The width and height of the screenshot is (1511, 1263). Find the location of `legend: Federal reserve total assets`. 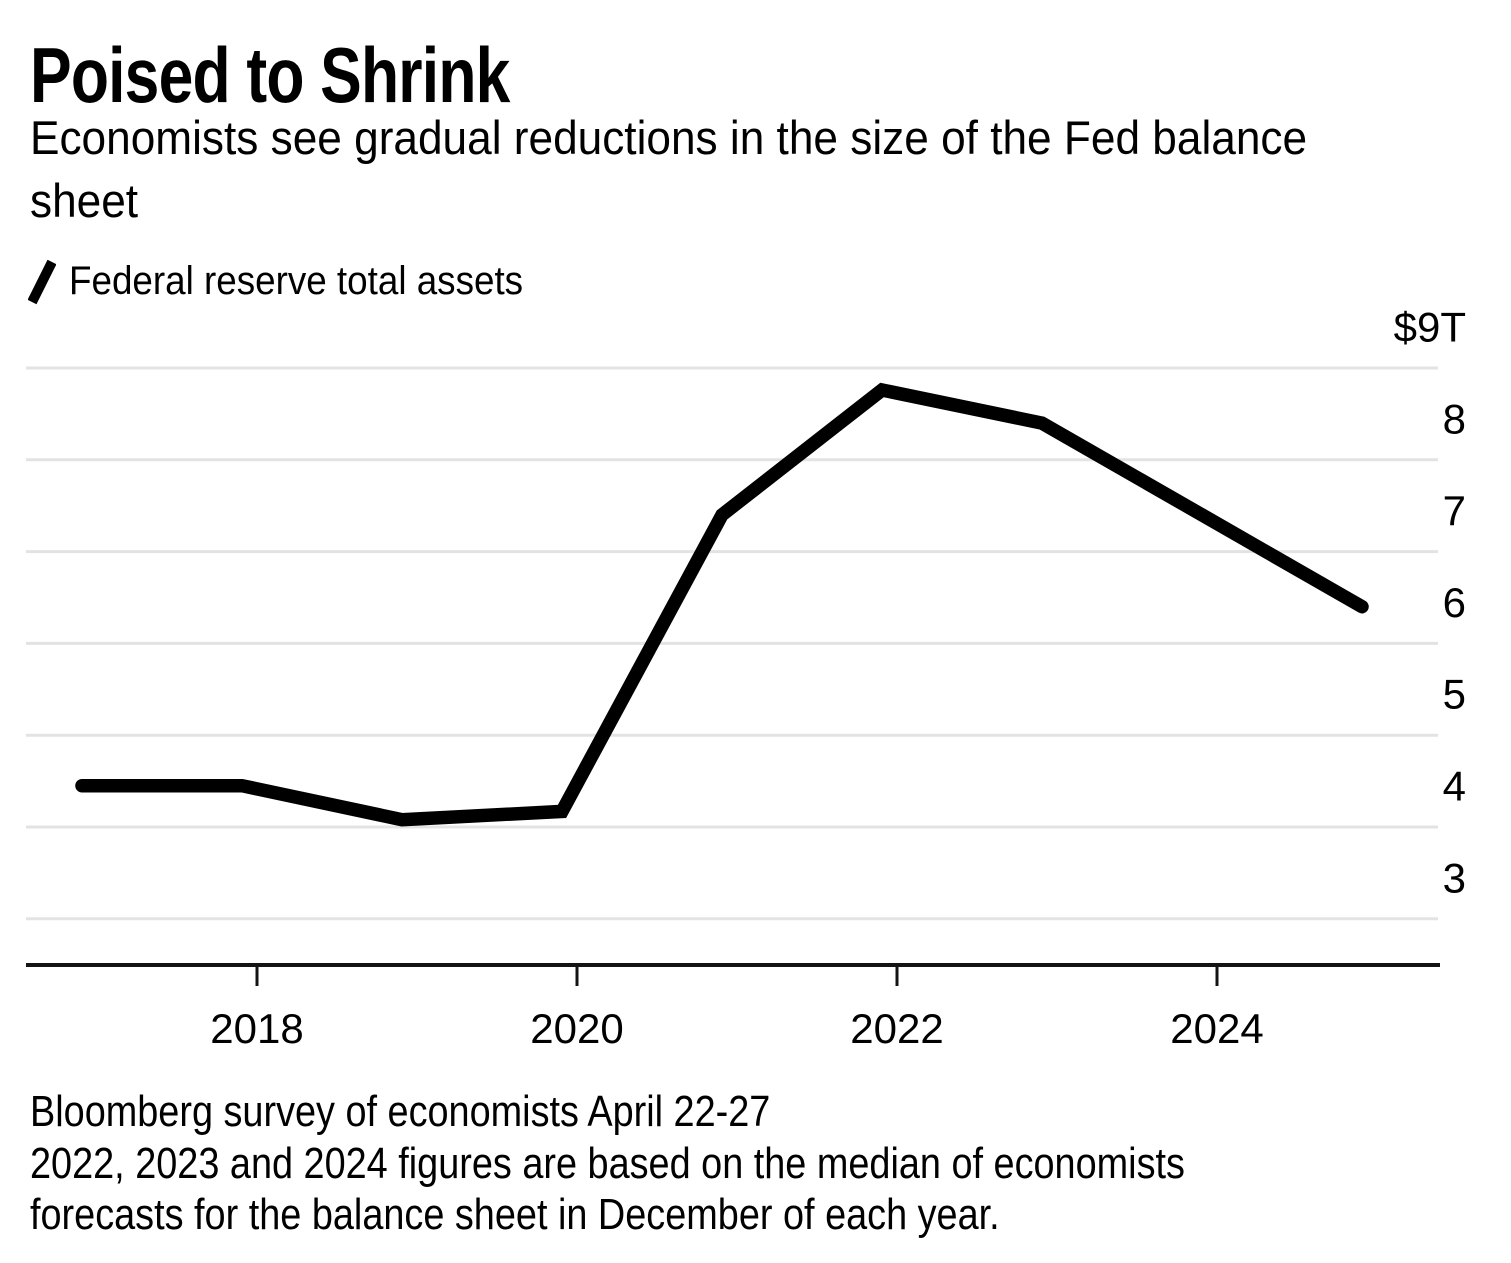

legend: Federal reserve total assets is located at coordinates (295, 281).